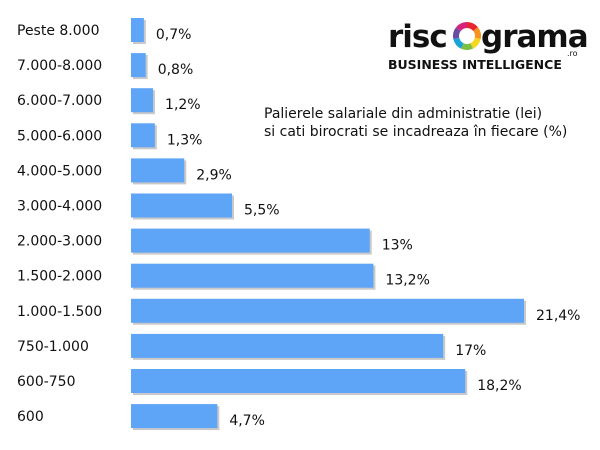  I want to click on value-label-5: 5,5%, so click(262, 211).